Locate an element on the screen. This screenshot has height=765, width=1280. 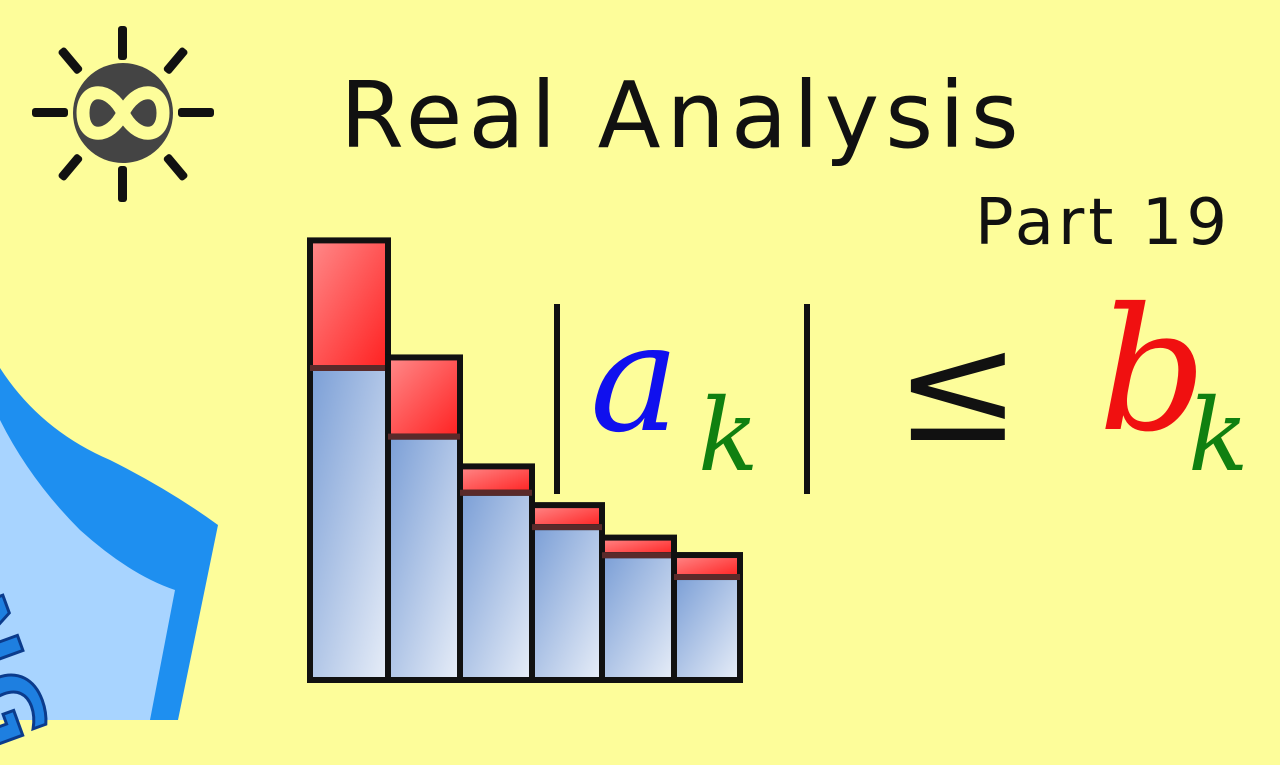
infinity-sun-icon is located at coordinates (123, 114).